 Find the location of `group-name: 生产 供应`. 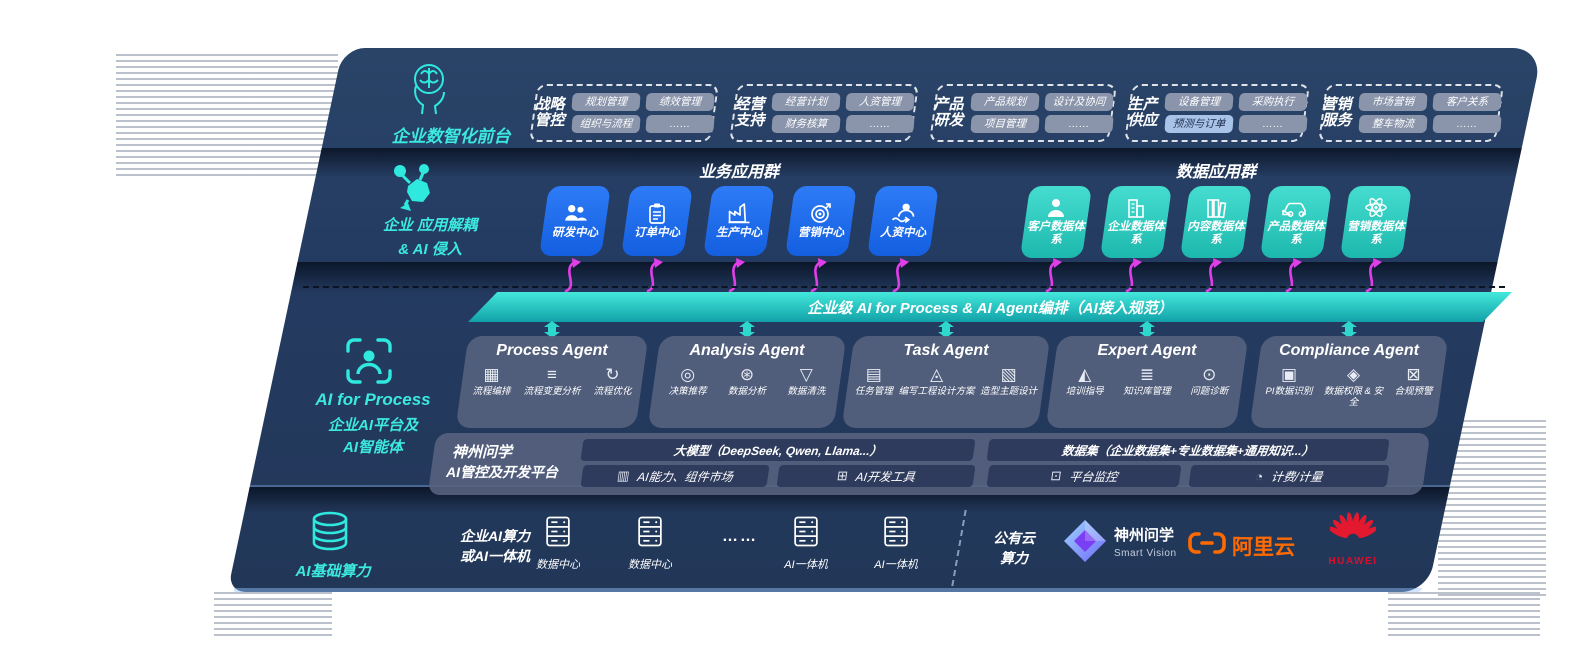

group-name: 生产 供应 is located at coordinates (1142, 112).